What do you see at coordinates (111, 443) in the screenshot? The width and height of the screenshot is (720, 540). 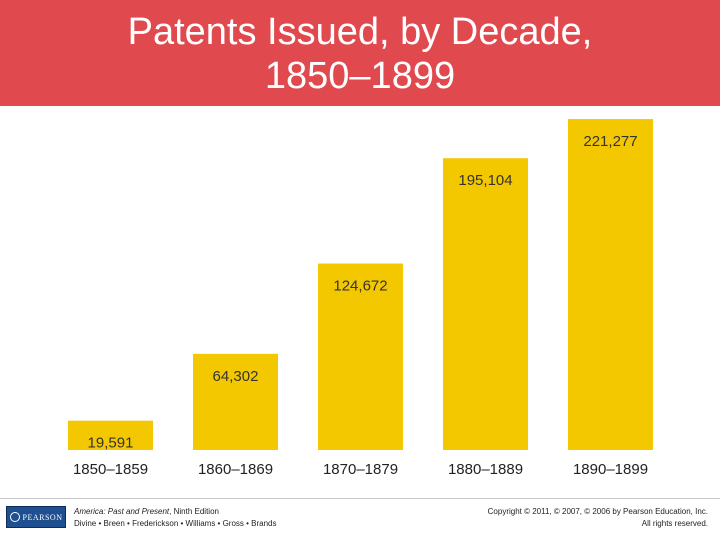 I see `data-label-1850–1859: 19,591` at bounding box center [111, 443].